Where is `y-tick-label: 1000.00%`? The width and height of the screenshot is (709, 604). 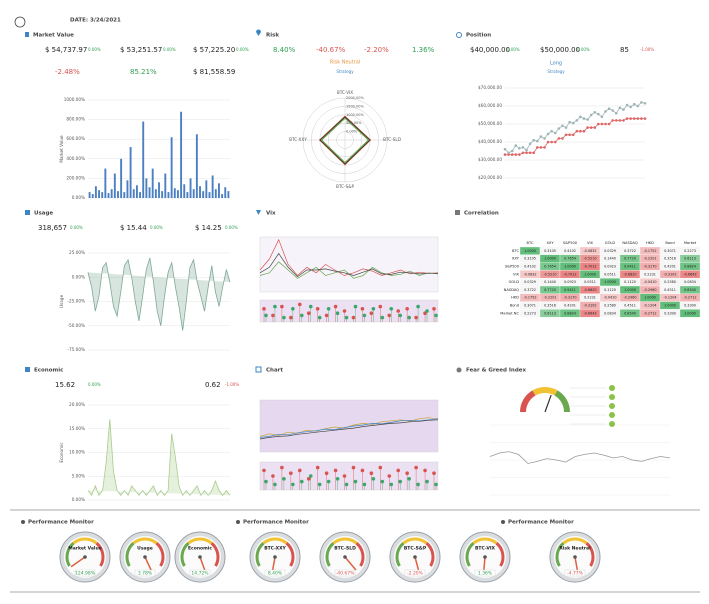 y-tick-label: 1000.00% is located at coordinates (74, 99).